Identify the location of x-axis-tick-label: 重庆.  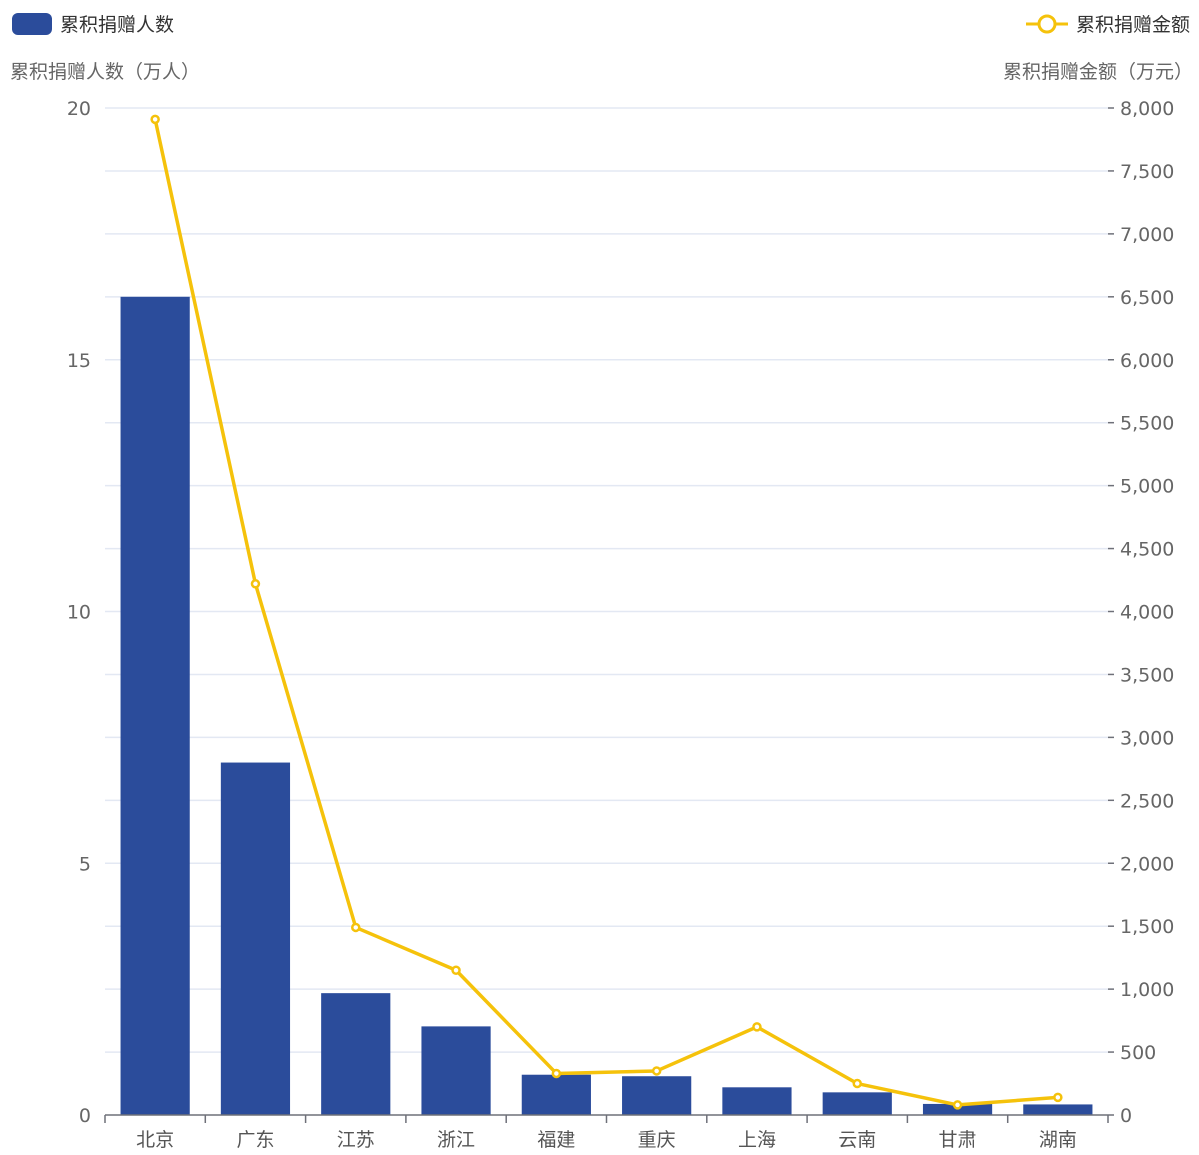
(657, 1140).